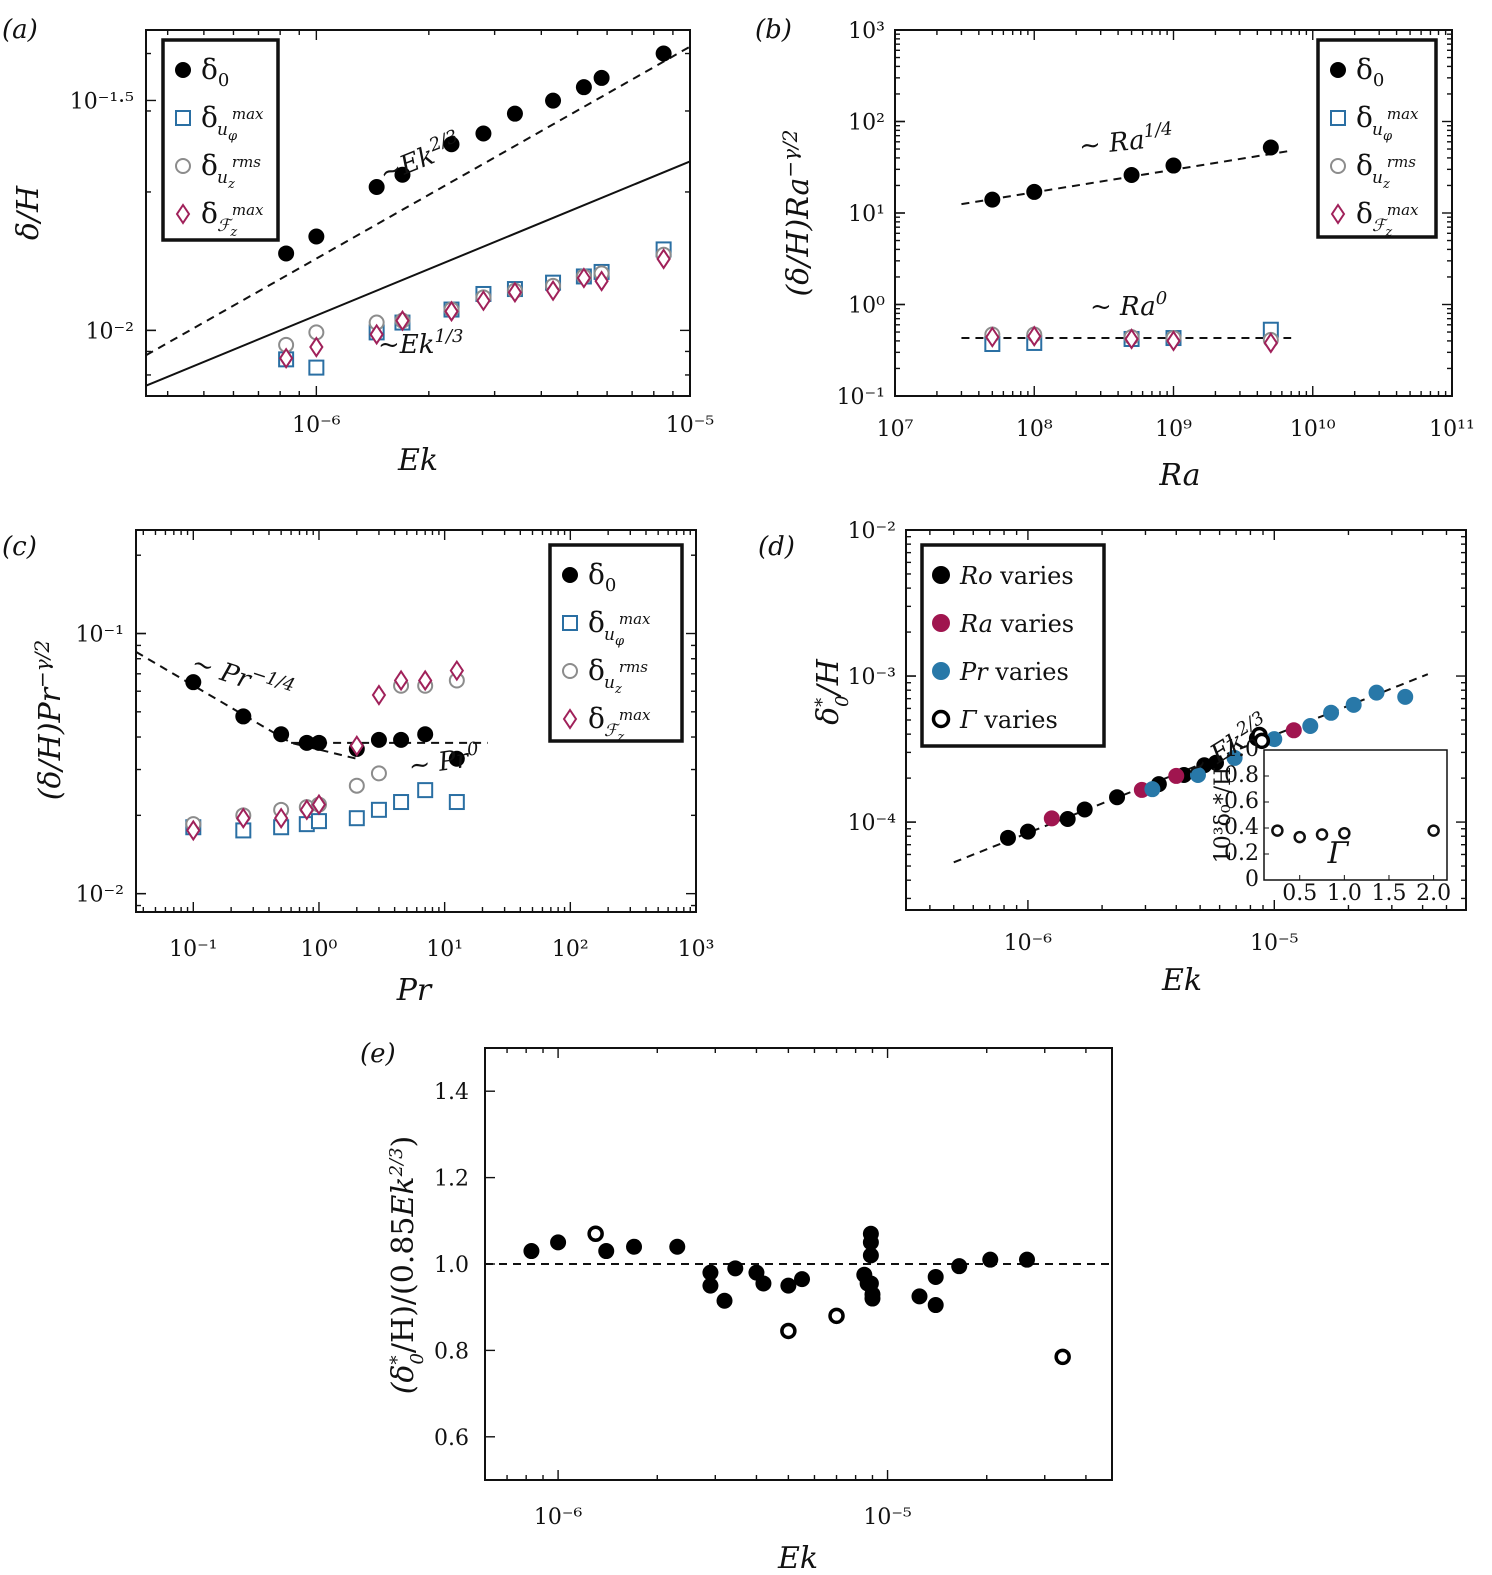 This screenshot has height=1575, width=1492. Describe the element at coordinates (797, 1558) in the screenshot. I see `x-axis-label: Ek` at that location.